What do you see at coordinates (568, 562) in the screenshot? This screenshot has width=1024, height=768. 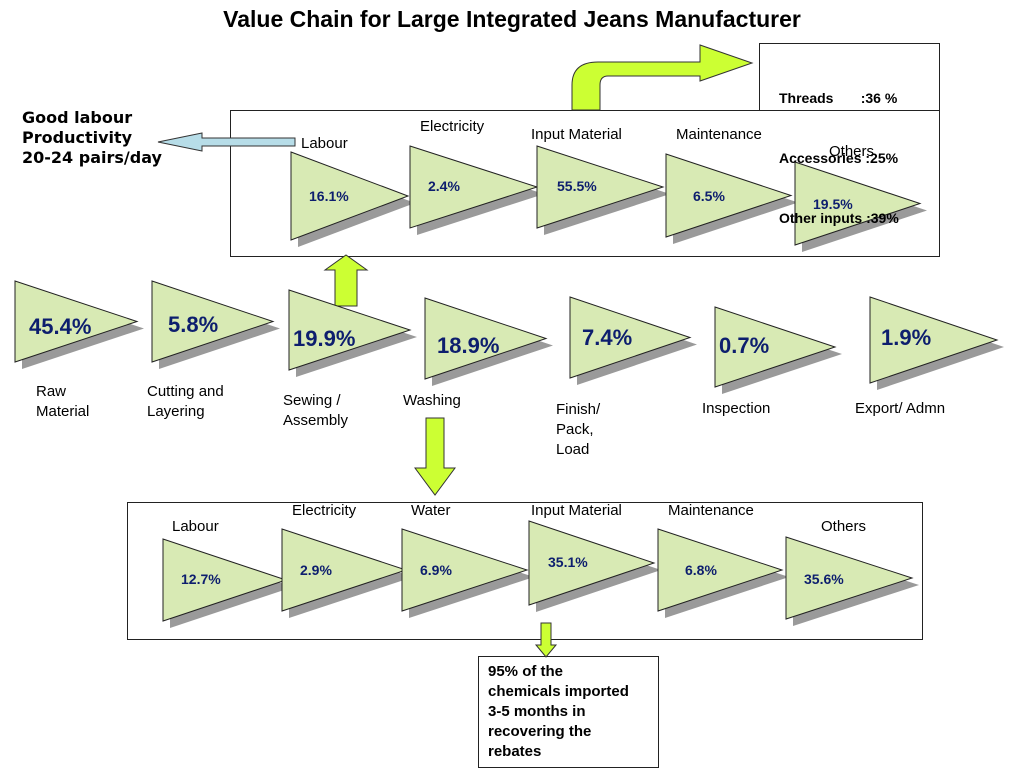 I see `value-label: 35.1%` at bounding box center [568, 562].